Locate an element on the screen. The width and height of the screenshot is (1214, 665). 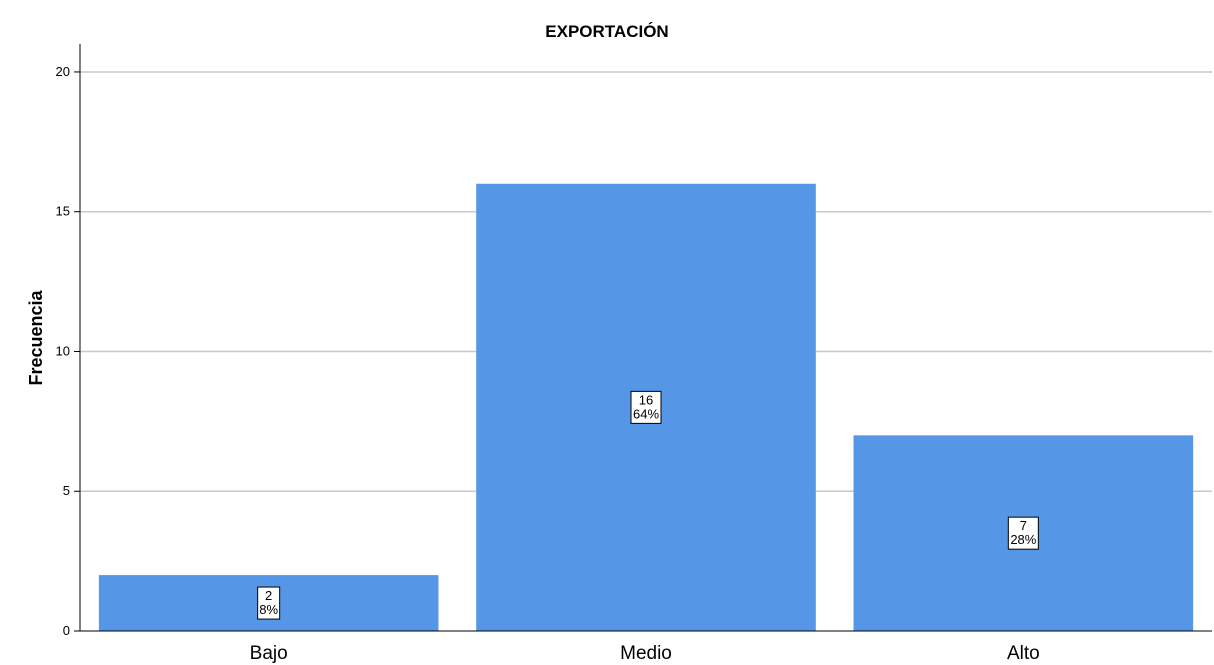
y-tick-label: 5 is located at coordinates (66, 490).